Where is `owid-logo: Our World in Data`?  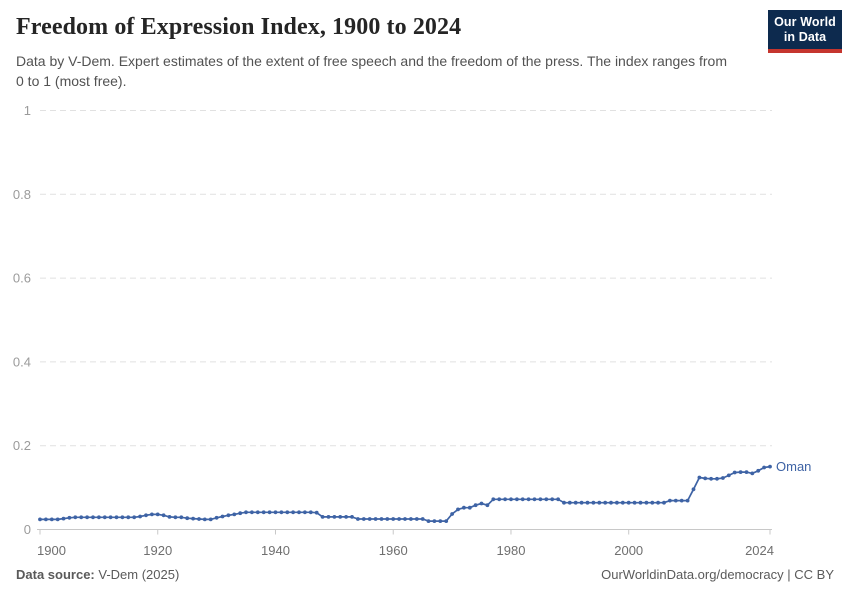
owid-logo: Our World in Data is located at coordinates (805, 31).